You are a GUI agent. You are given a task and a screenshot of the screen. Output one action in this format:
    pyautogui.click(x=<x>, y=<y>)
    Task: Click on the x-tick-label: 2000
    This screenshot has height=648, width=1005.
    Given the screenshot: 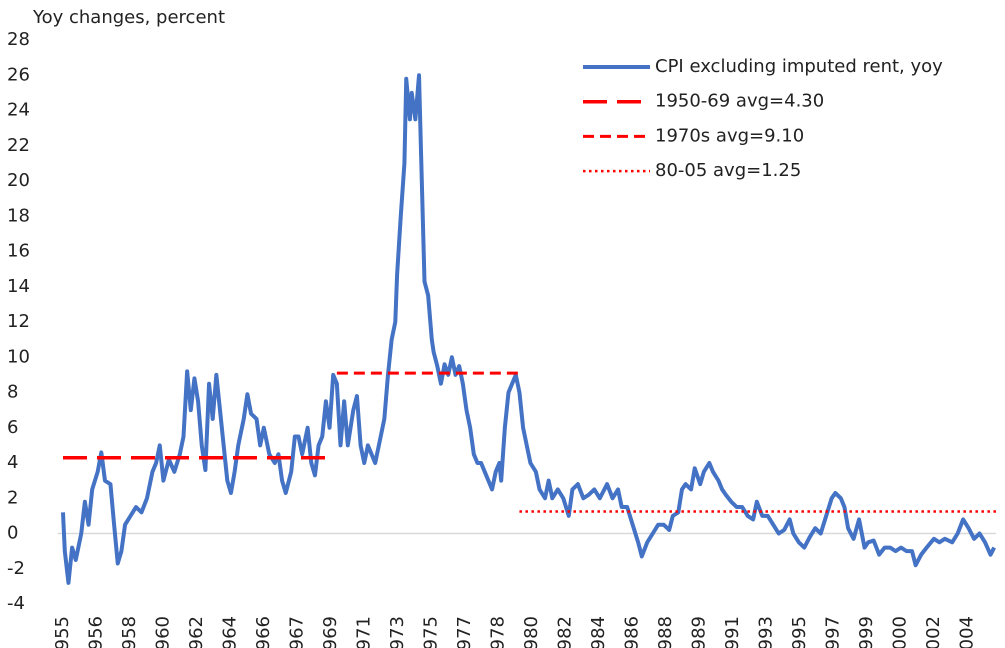 What is the action you would take?
    pyautogui.click(x=900, y=632)
    